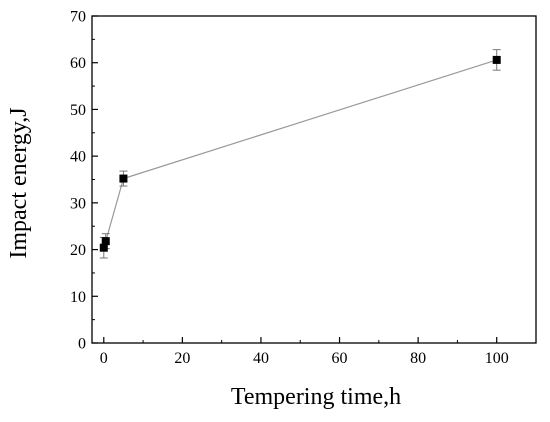 This screenshot has height=422, width=550. I want to click on x-tick-label: 40, so click(261, 358).